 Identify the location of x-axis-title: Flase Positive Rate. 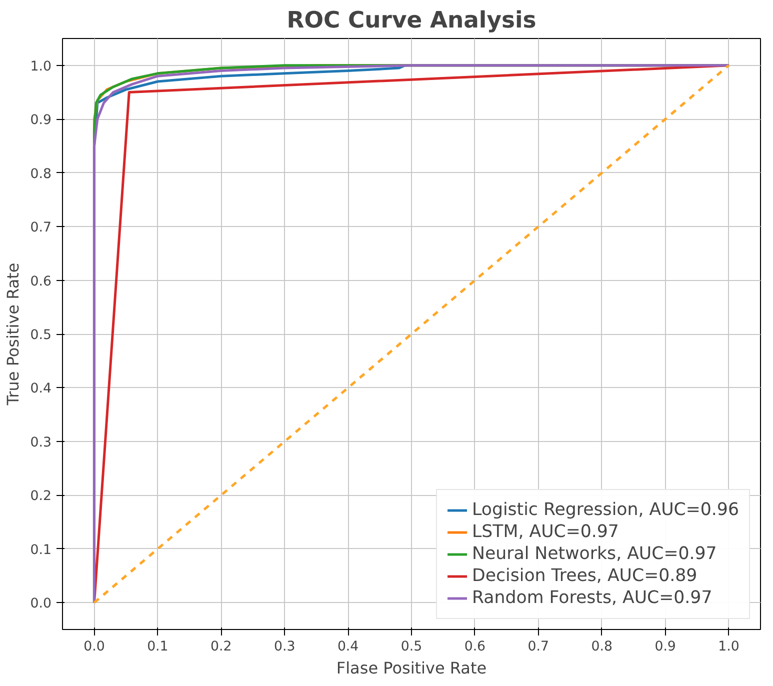
(411, 668).